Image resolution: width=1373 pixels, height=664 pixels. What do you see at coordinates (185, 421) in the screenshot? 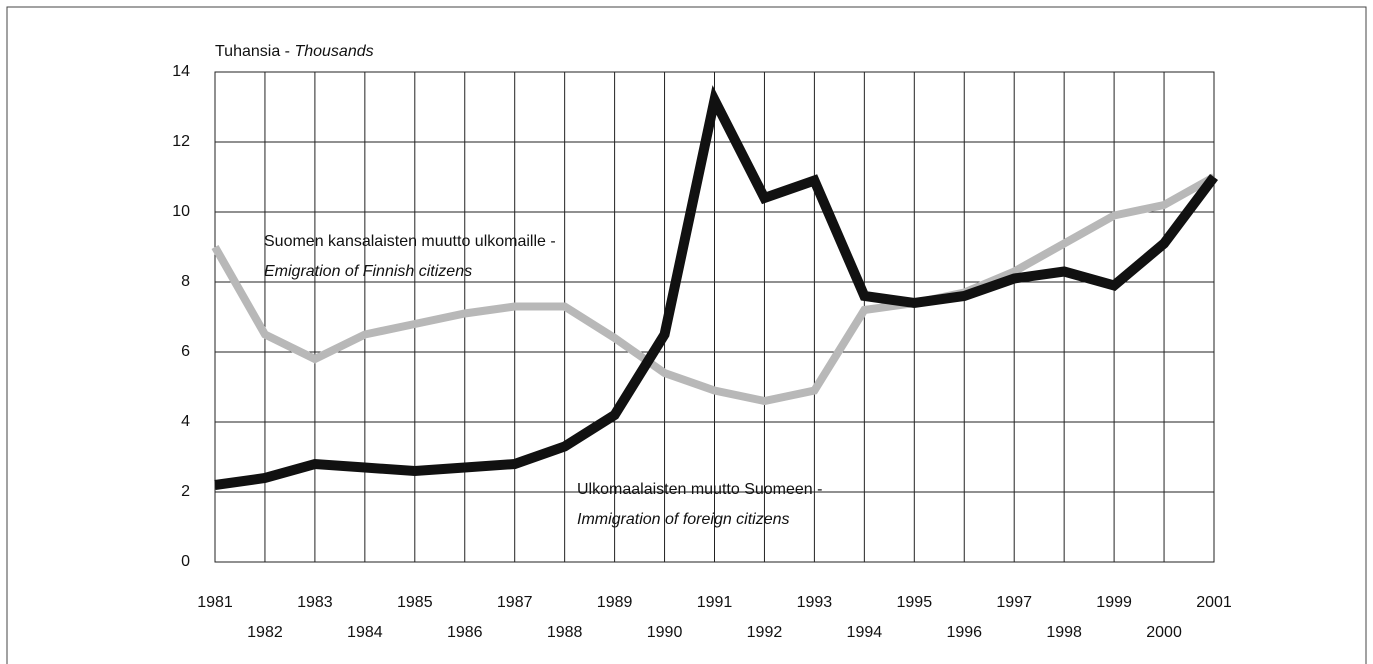
I see `y-tick-label: 4` at bounding box center [185, 421].